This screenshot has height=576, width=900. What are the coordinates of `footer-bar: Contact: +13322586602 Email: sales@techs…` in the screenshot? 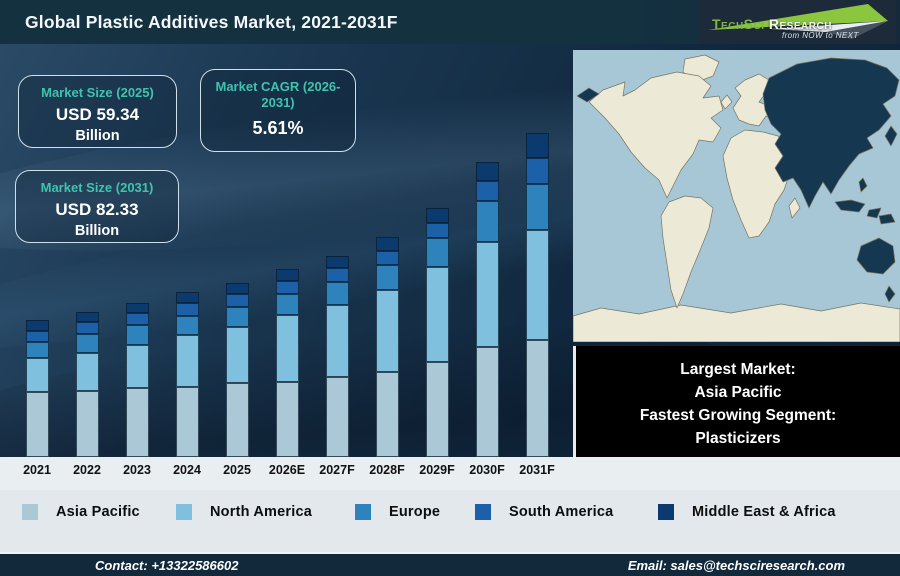 It's located at (450, 564).